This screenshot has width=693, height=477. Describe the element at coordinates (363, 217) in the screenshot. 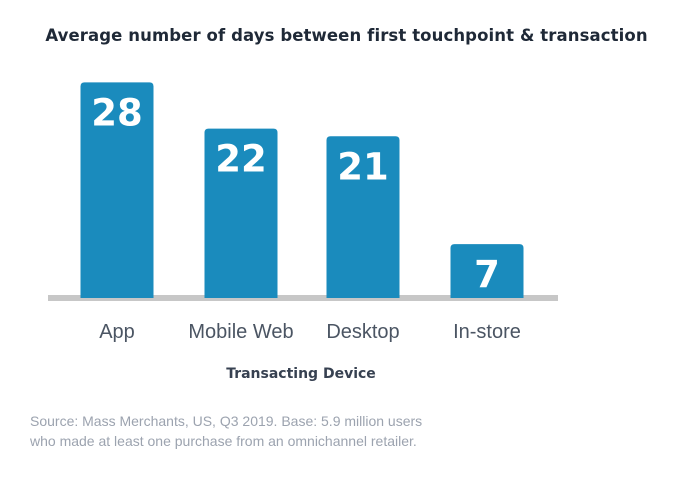

I see `bar-desktop` at that location.